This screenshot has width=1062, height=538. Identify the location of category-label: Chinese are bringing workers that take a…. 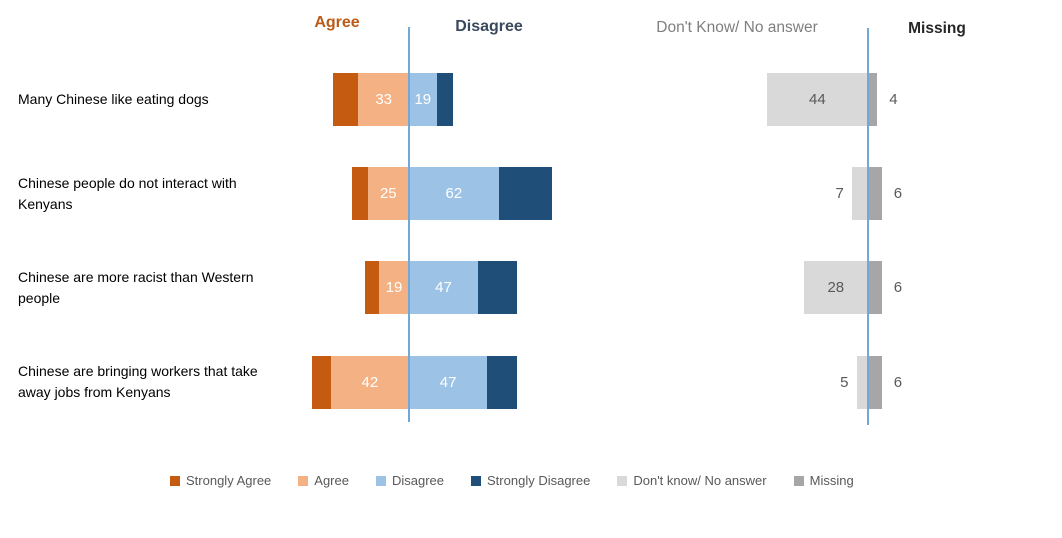
(138, 382).